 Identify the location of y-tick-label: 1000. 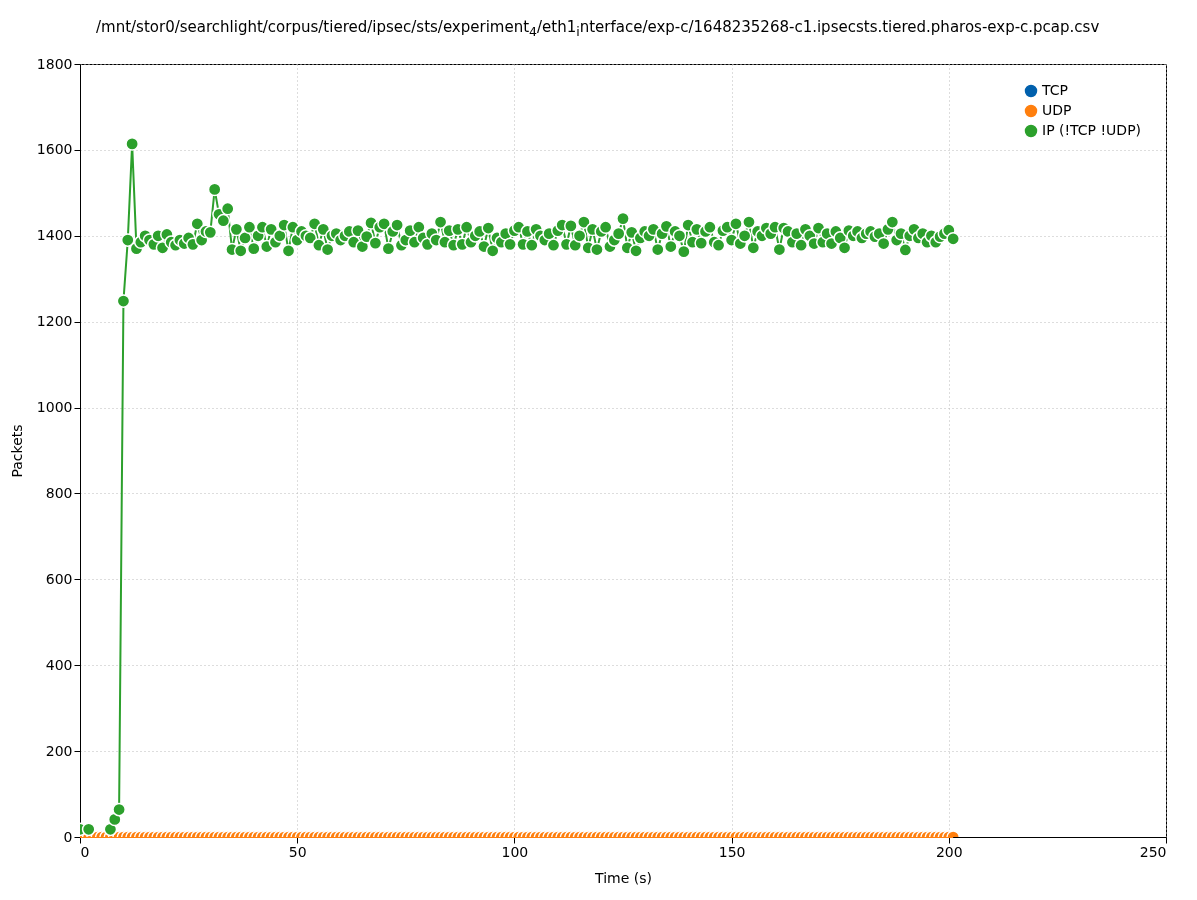
(54, 407).